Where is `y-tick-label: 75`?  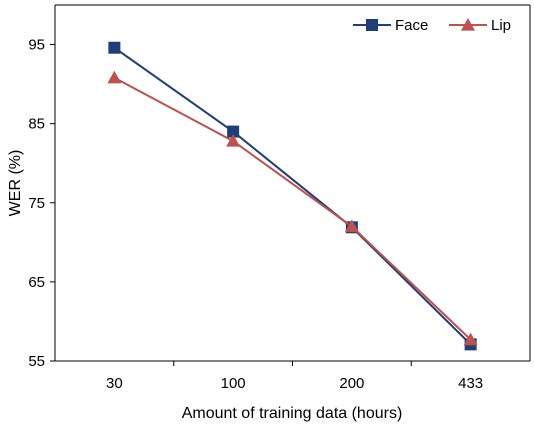
y-tick-label: 75 is located at coordinates (36, 203).